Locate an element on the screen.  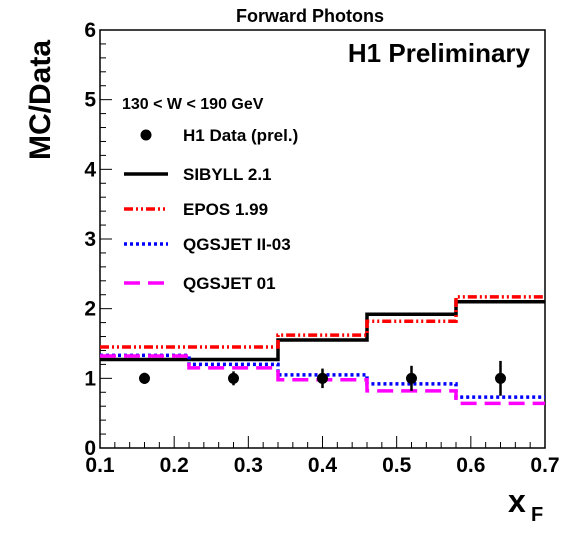
x-tick-label: 0.3 is located at coordinates (248, 465).